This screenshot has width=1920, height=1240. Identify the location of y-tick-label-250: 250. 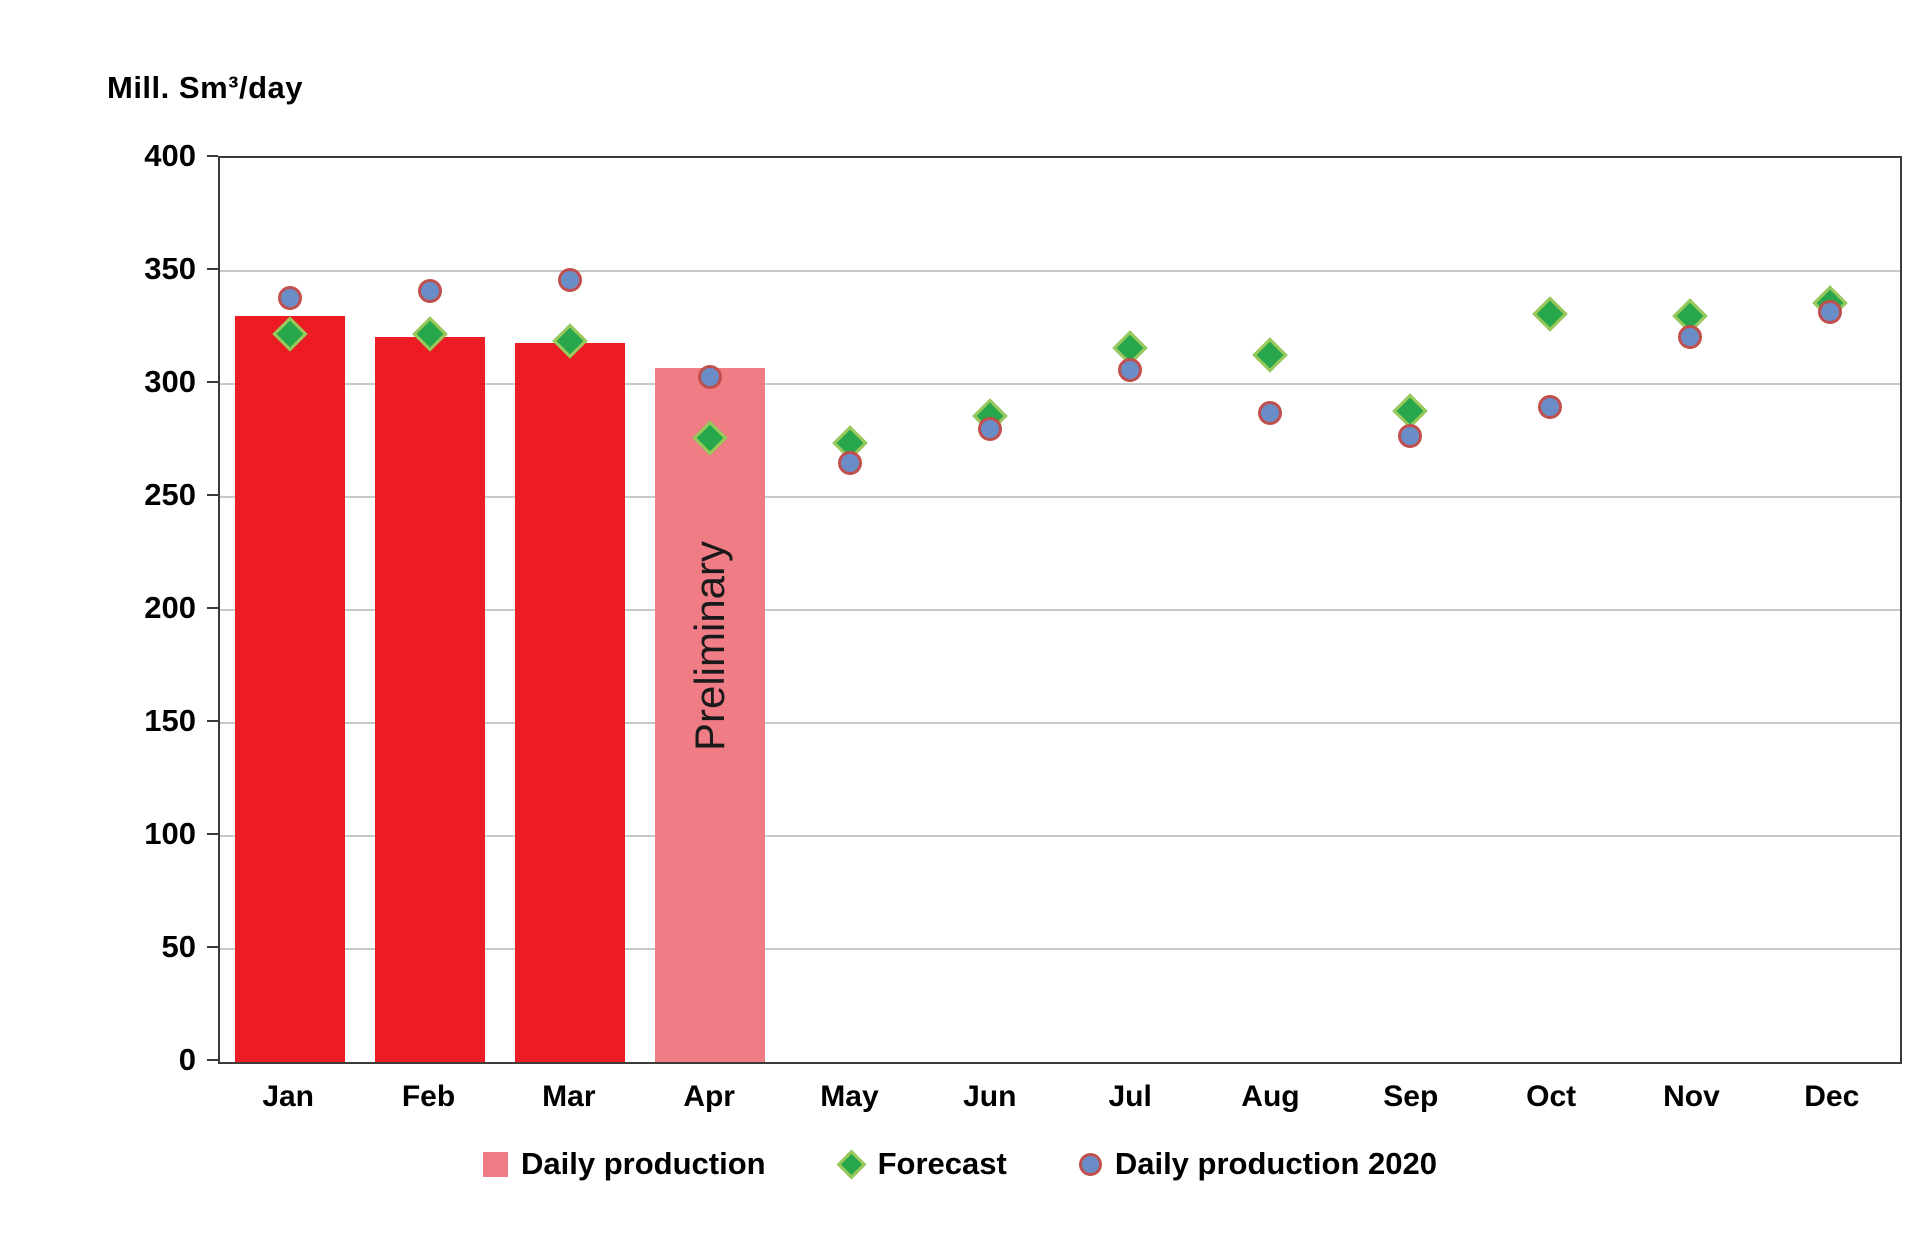
(170, 494).